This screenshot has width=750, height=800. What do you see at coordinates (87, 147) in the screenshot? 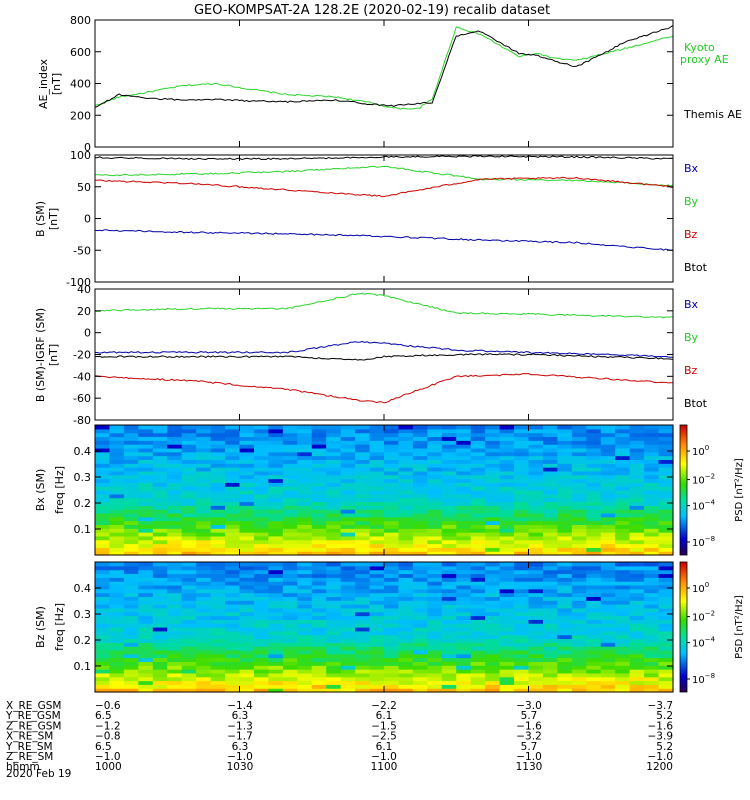
I see `ae-ytick-label: 0` at bounding box center [87, 147].